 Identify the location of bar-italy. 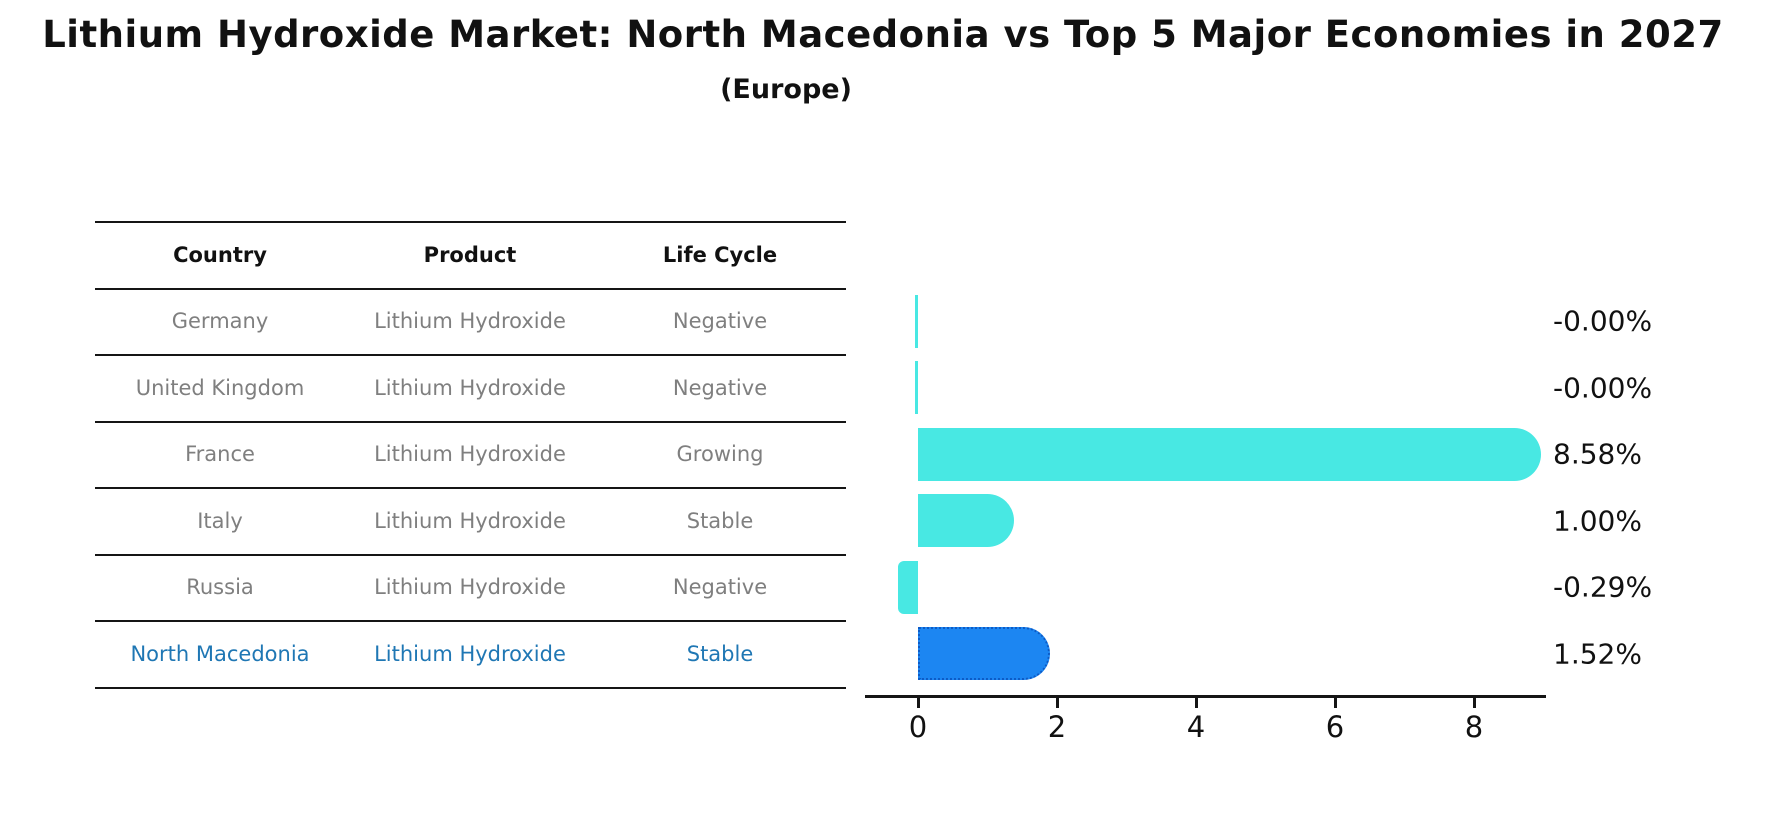
(966, 520).